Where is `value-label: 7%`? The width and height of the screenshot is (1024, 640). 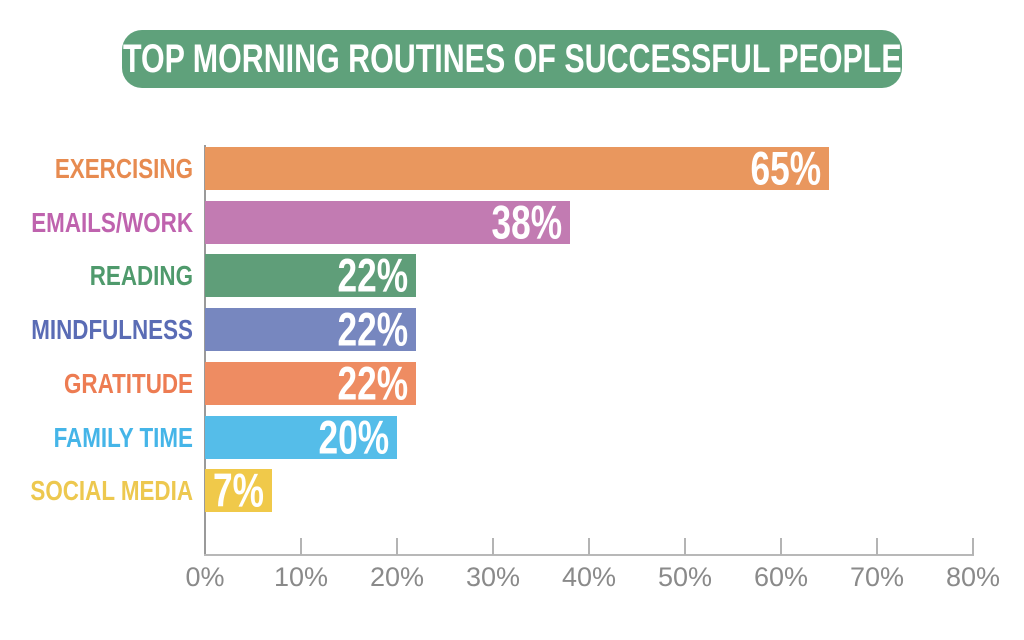
value-label: 7% is located at coordinates (239, 490).